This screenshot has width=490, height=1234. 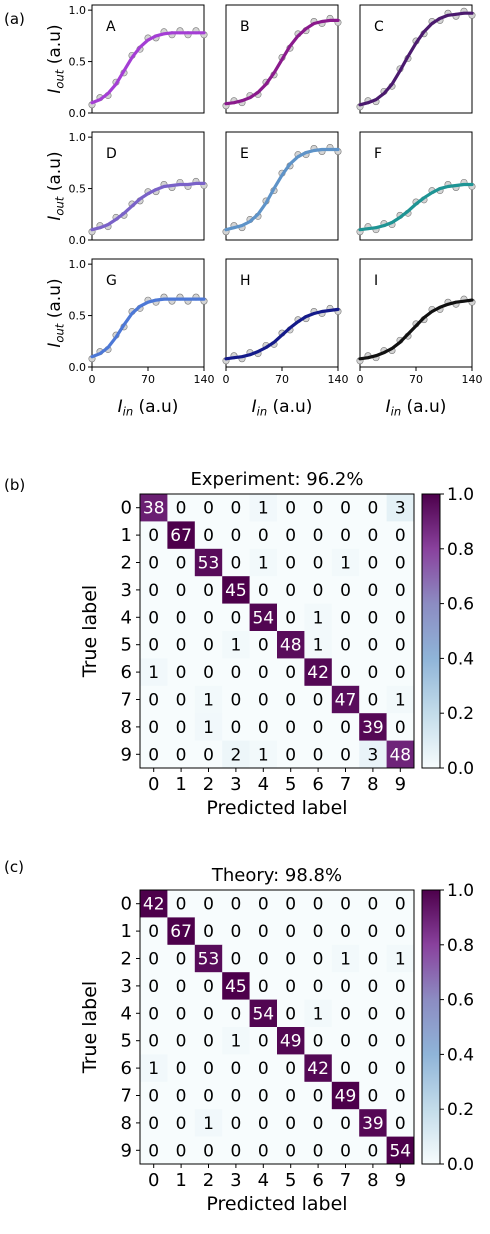 What do you see at coordinates (400, 1151) in the screenshot?
I see `cm-cell-value: 54` at bounding box center [400, 1151].